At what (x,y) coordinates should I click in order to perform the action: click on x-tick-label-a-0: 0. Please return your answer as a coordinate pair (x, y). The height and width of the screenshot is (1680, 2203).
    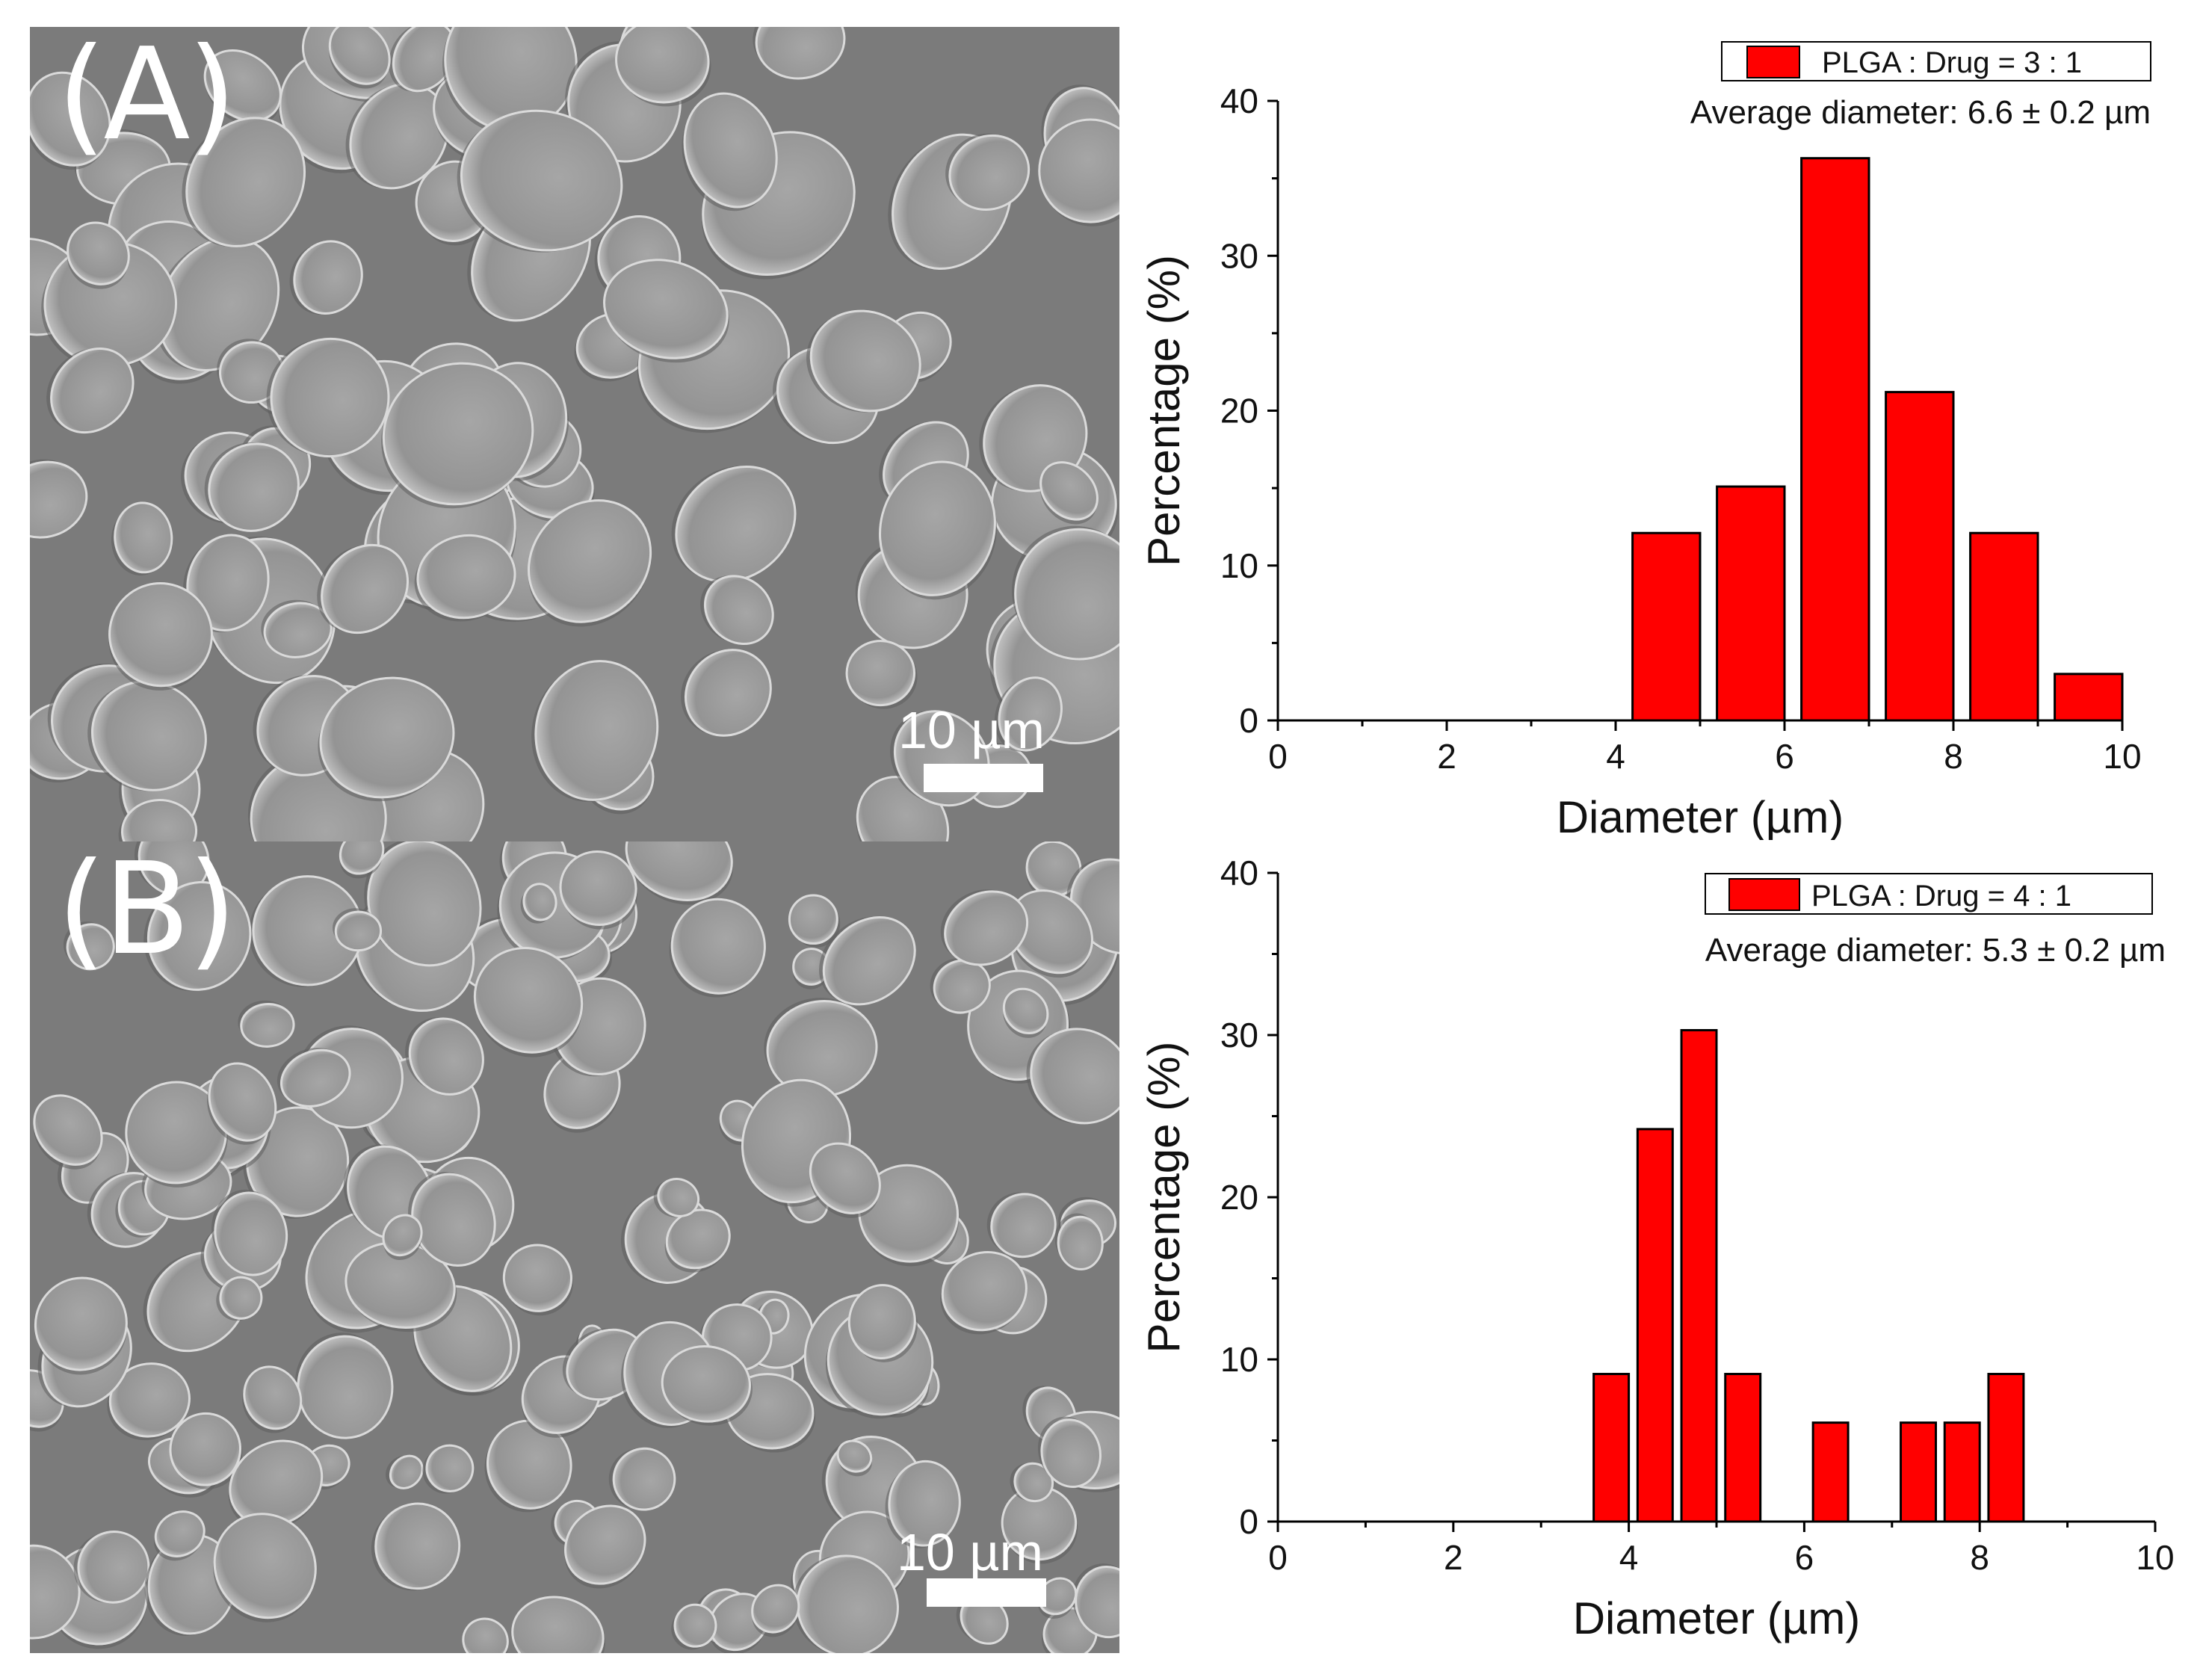
    Looking at the image, I should click on (1278, 756).